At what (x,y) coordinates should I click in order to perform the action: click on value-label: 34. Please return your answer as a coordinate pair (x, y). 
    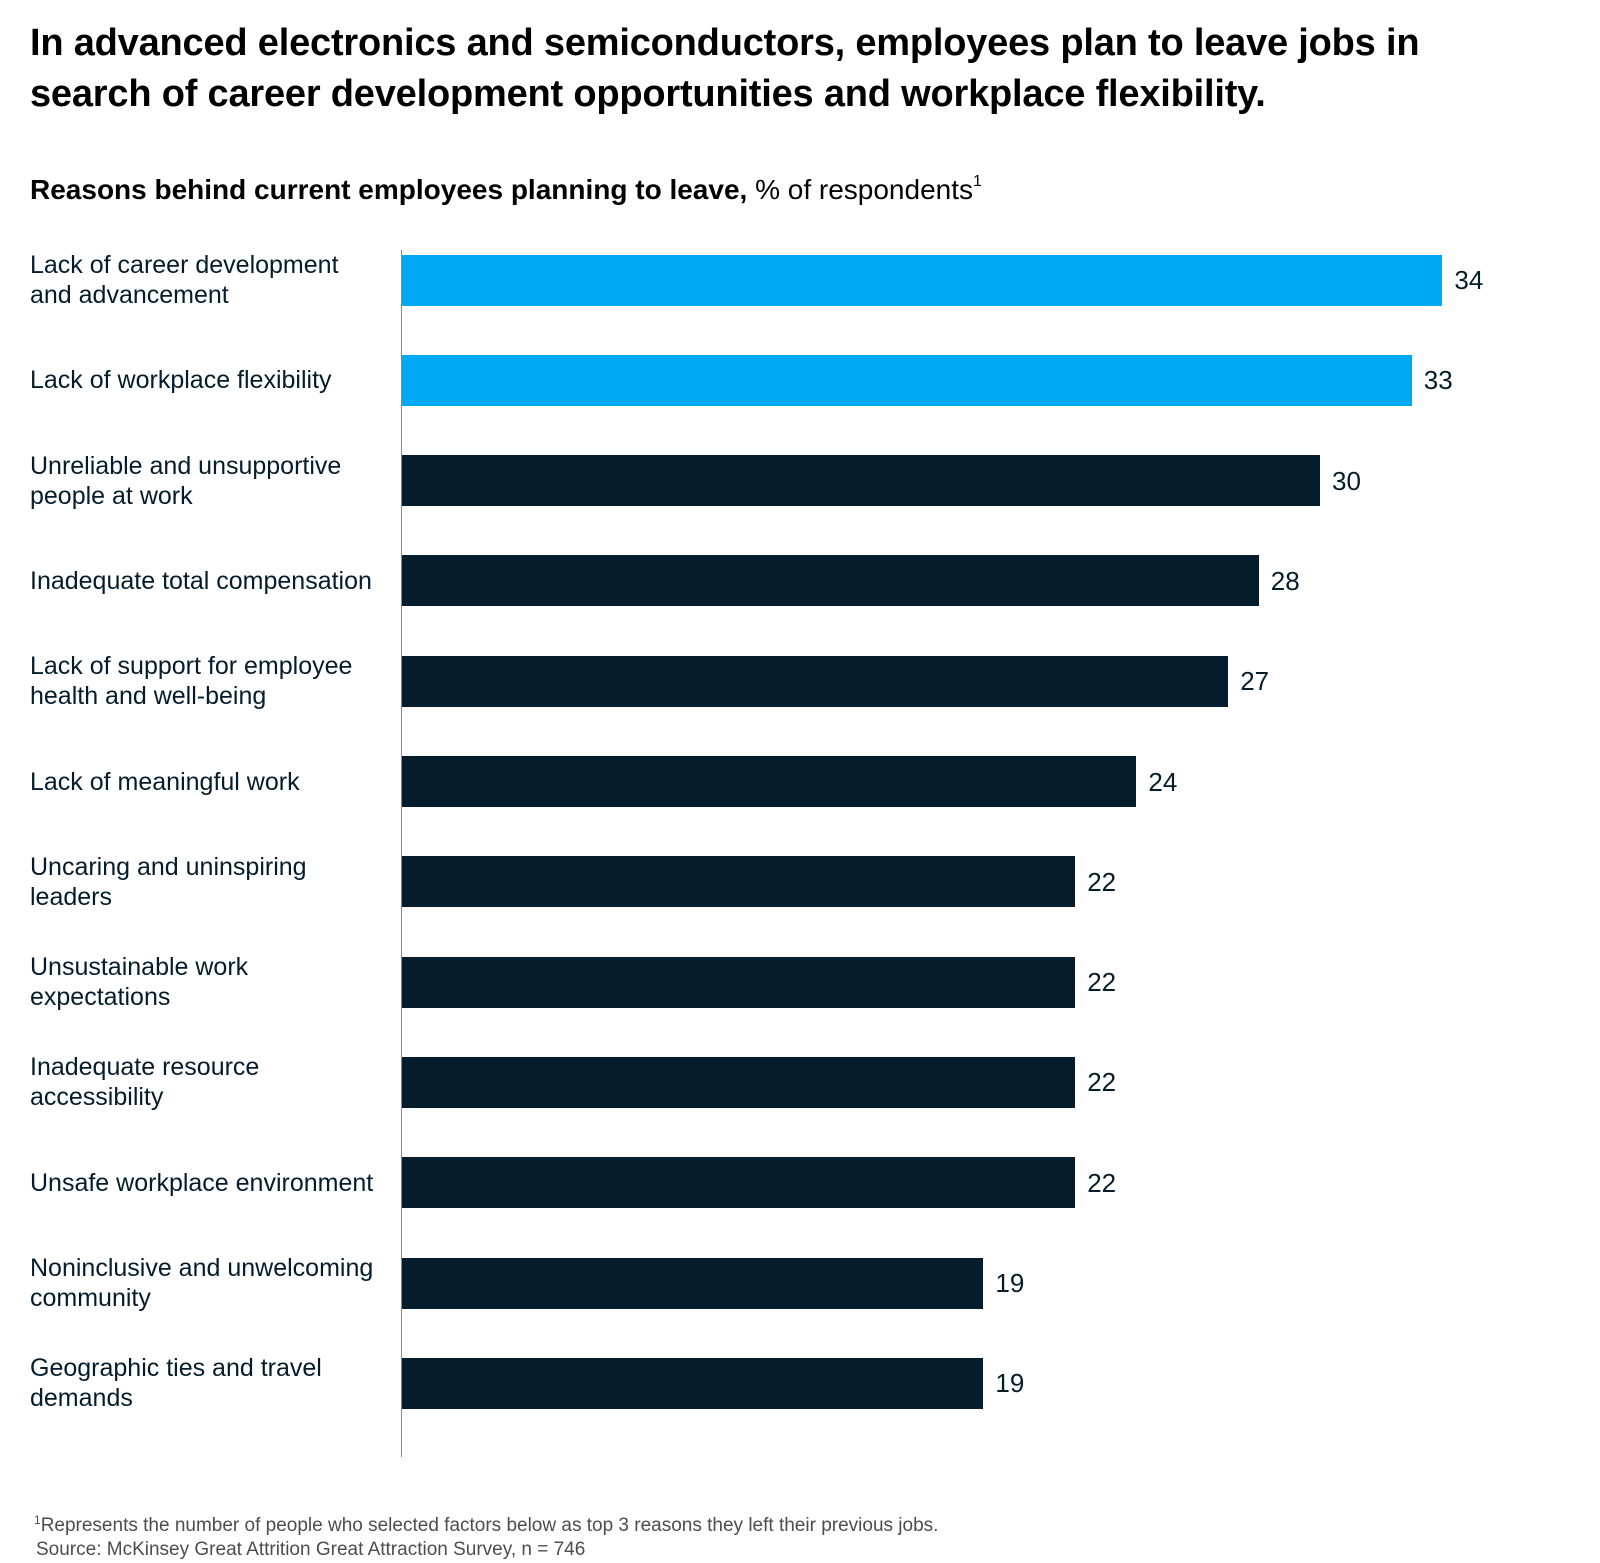
    Looking at the image, I should click on (1469, 280).